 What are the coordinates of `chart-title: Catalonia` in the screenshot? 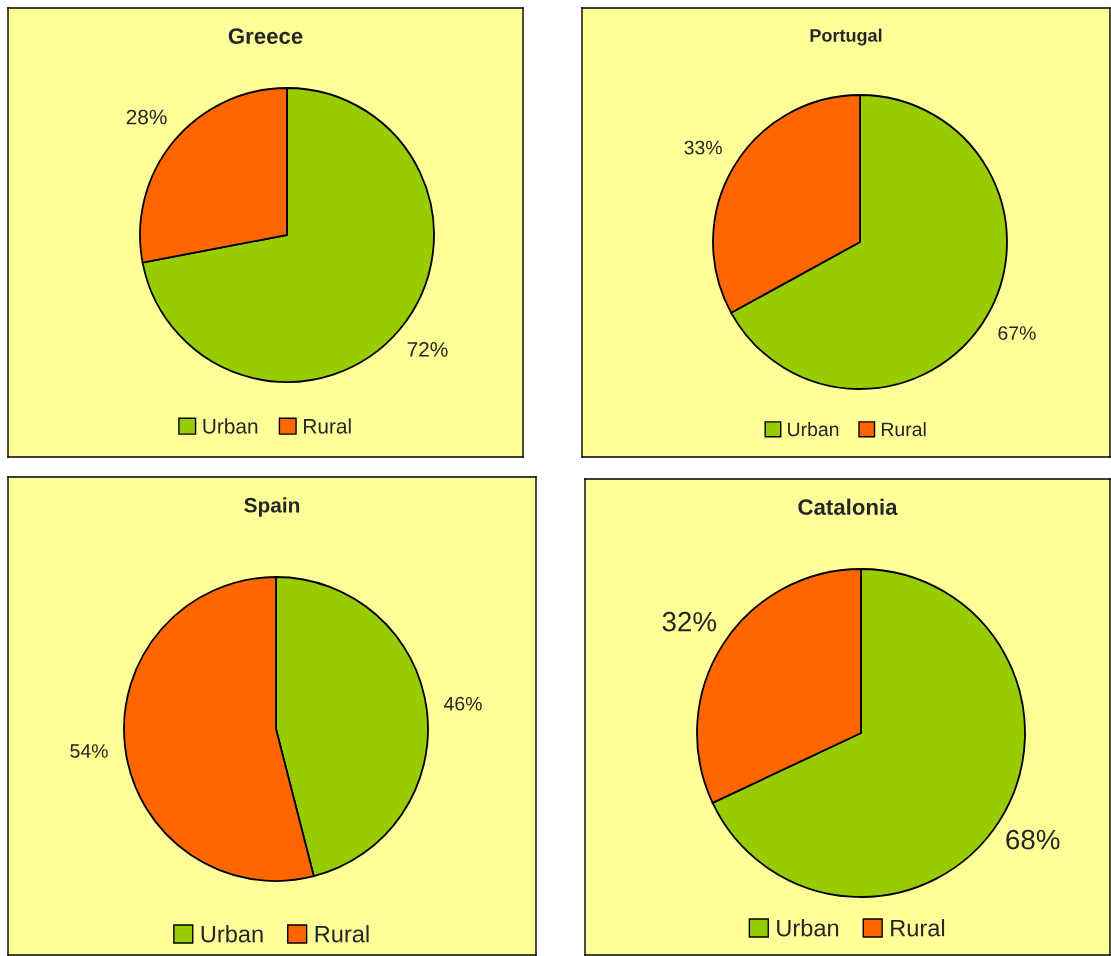 It's located at (848, 506).